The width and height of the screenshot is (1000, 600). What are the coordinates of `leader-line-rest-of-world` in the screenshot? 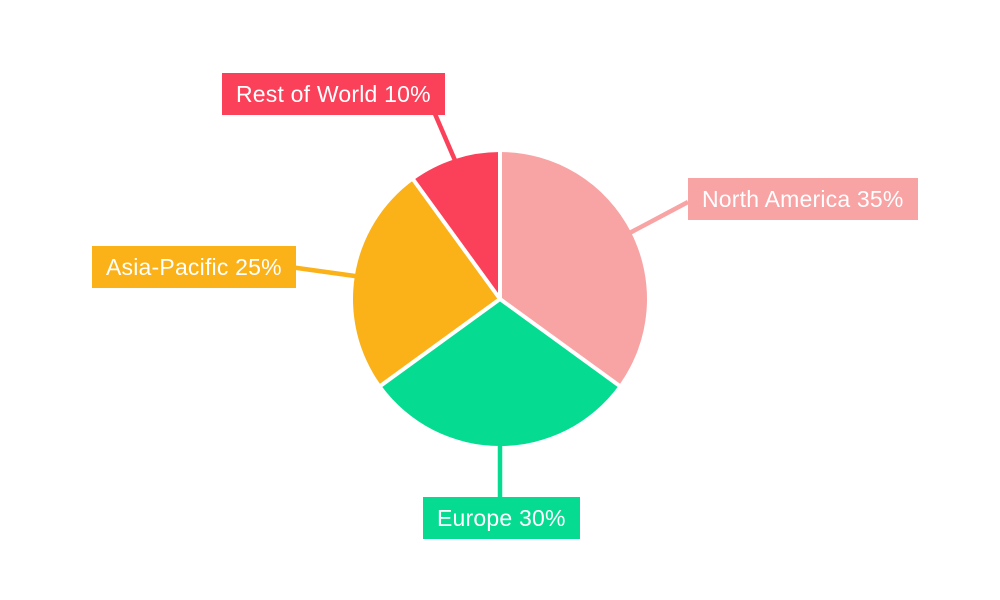 It's located at (444, 137).